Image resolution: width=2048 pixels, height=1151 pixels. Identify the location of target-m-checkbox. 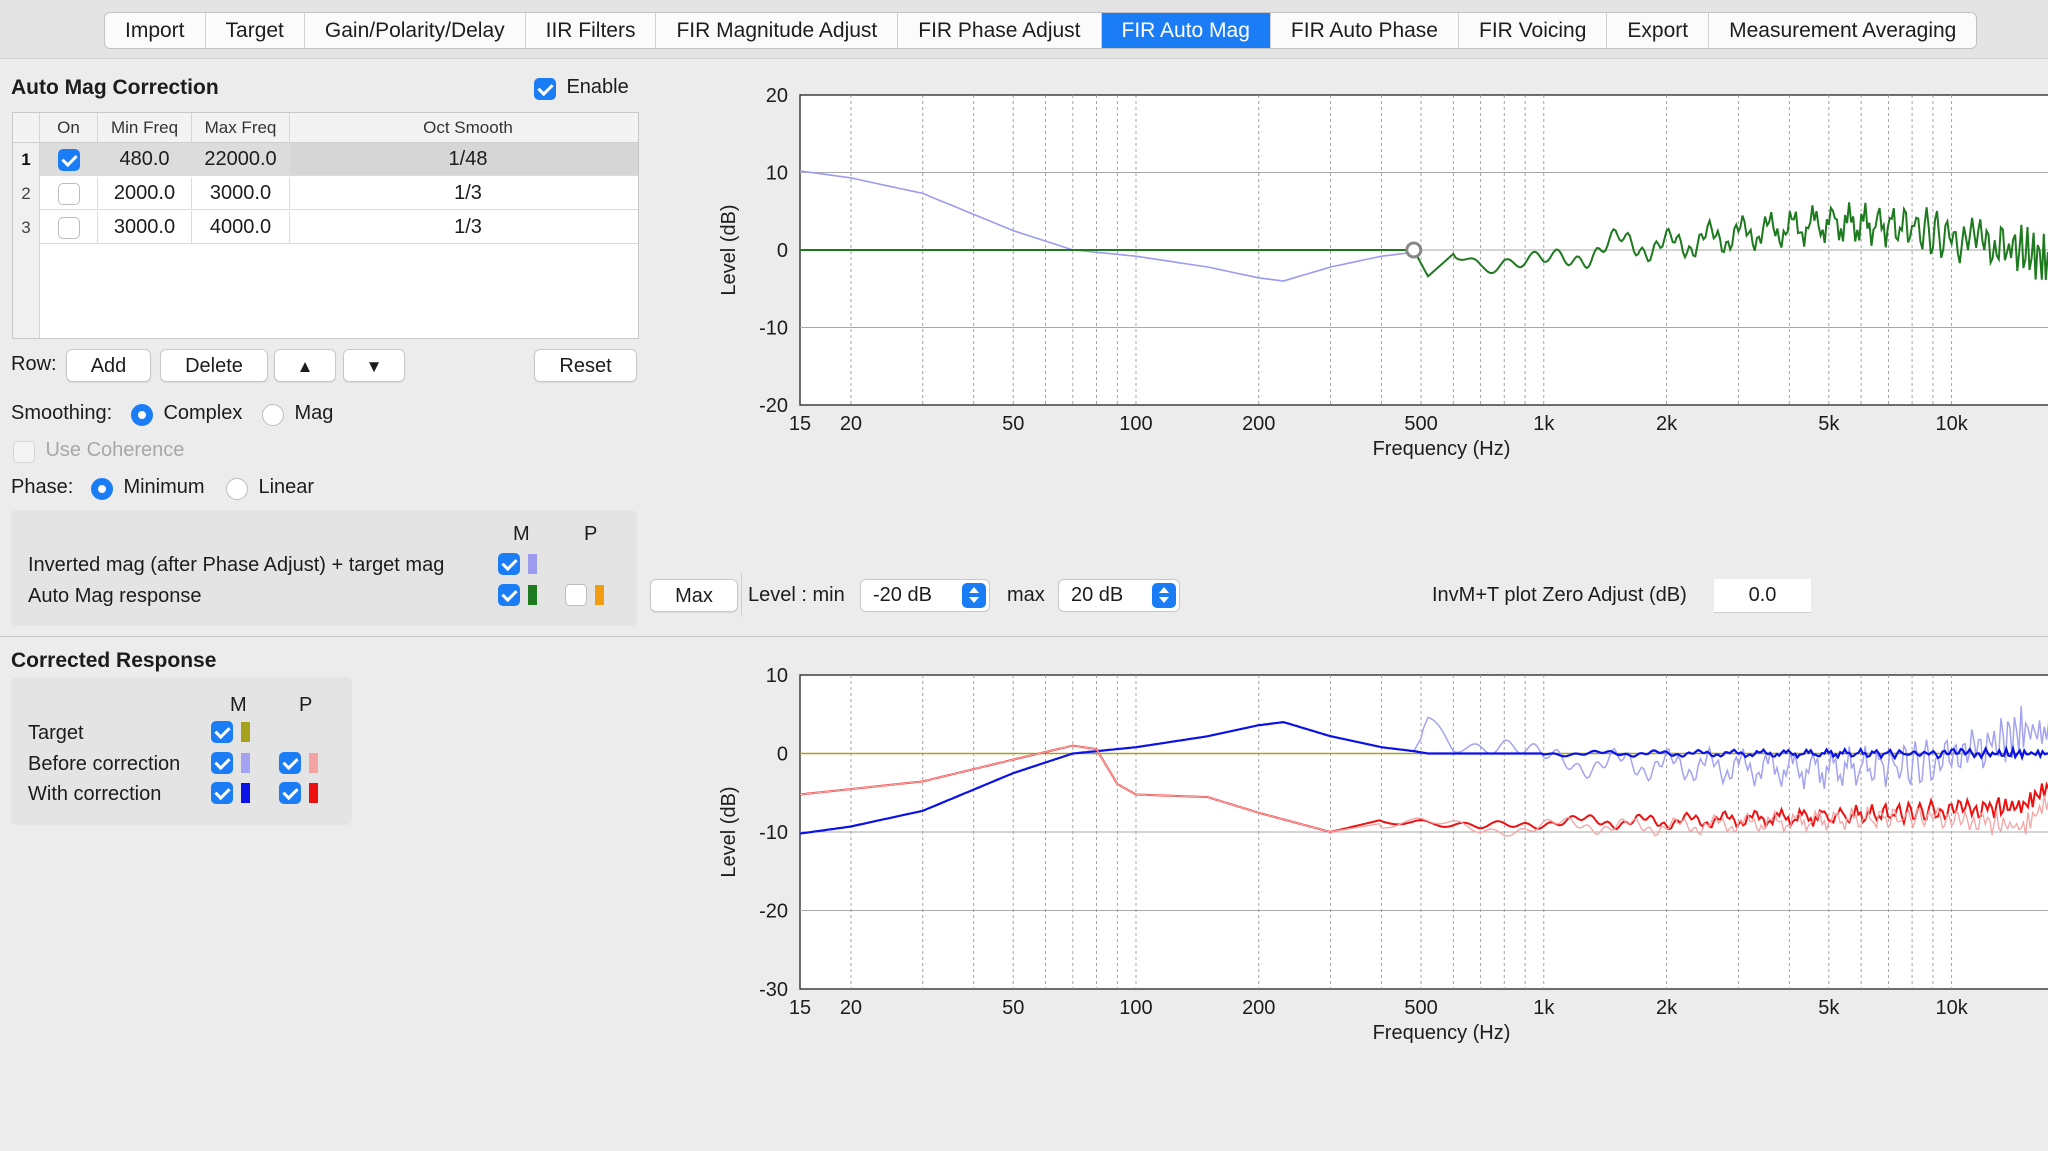
(222, 732).